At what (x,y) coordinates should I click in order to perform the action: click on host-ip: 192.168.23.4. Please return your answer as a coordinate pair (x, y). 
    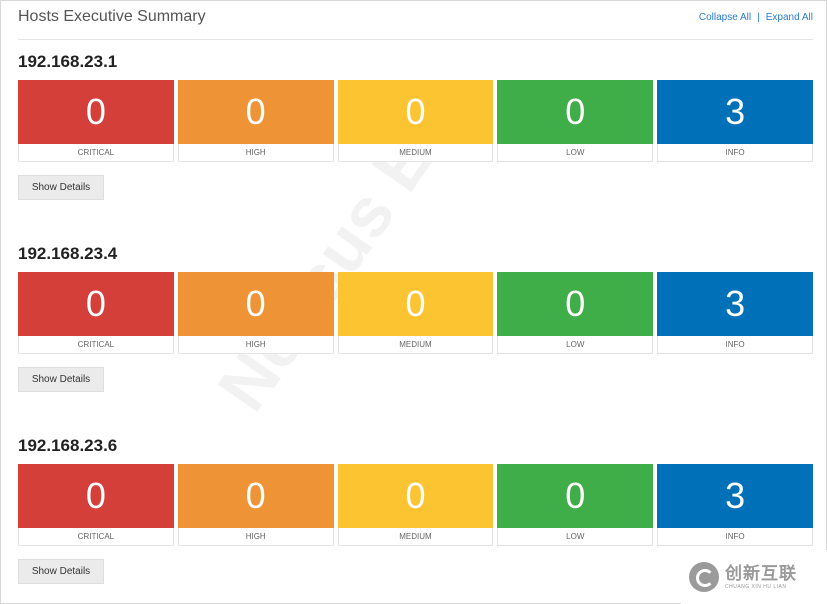
    Looking at the image, I should click on (68, 253).